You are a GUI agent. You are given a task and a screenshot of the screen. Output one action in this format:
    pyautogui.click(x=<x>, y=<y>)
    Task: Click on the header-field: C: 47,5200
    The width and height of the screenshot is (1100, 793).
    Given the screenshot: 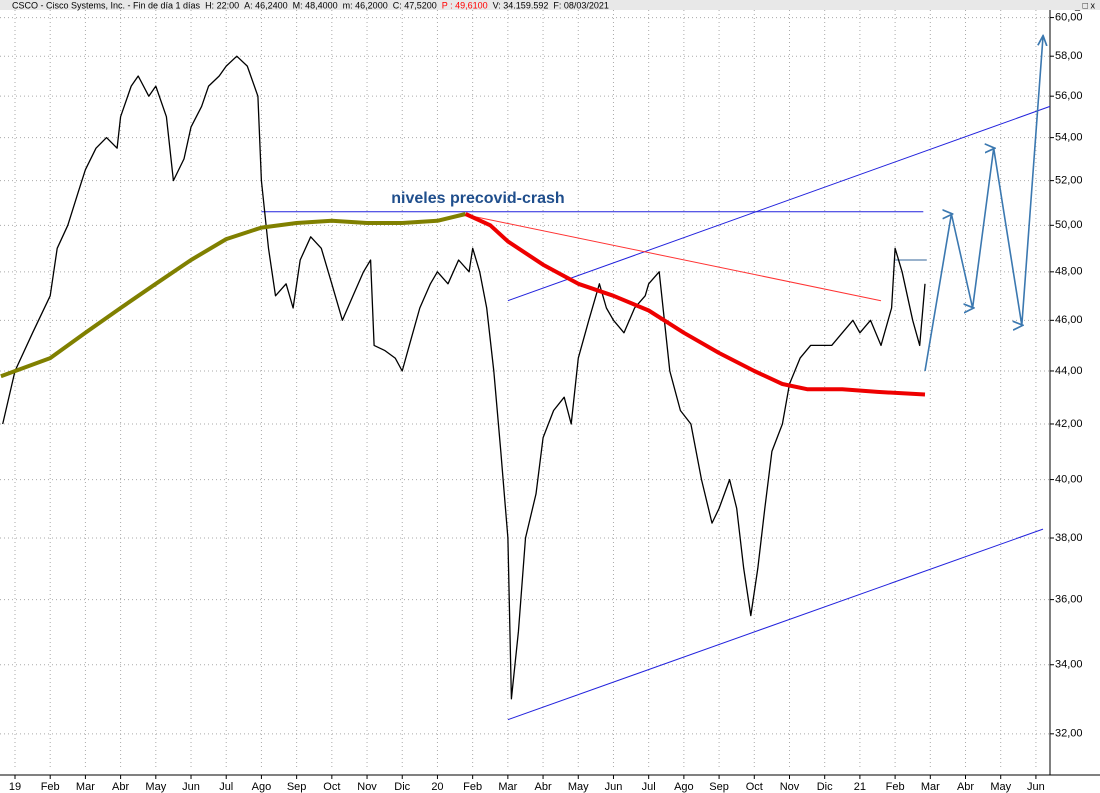 What is the action you would take?
    pyautogui.click(x=415, y=5)
    